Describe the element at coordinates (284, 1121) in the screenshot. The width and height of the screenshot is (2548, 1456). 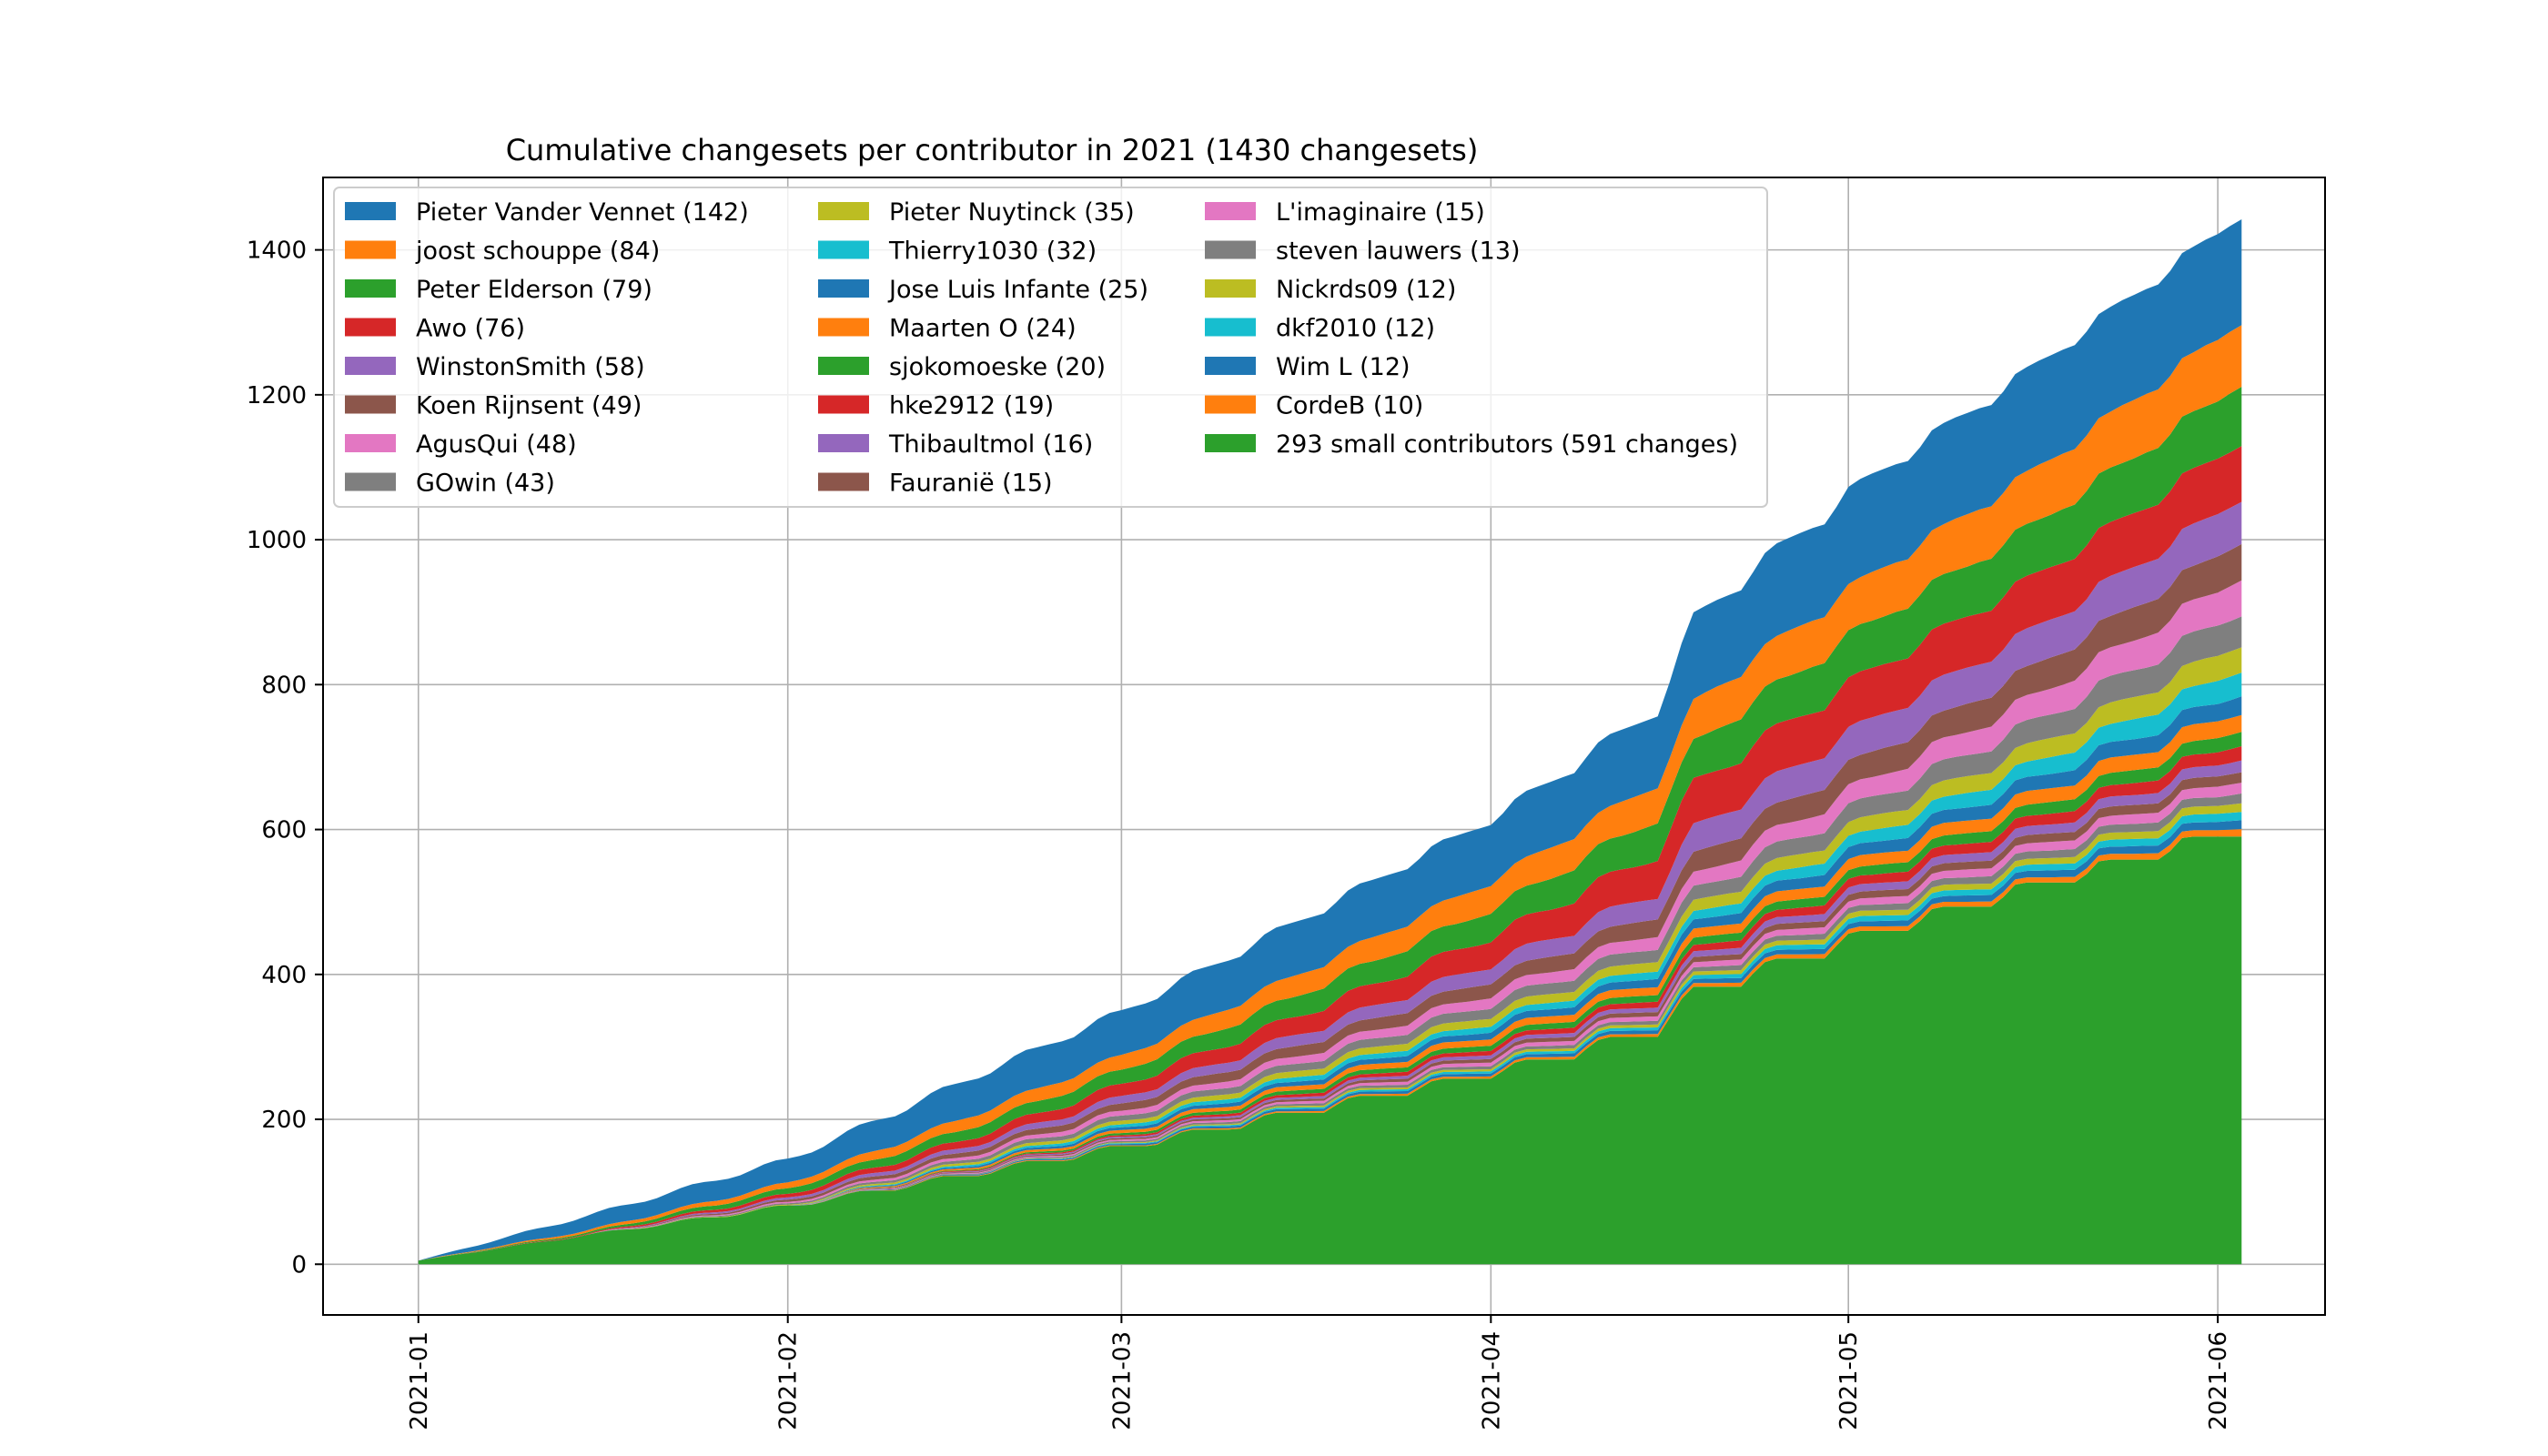
I see `y-tick-label: 200` at that location.